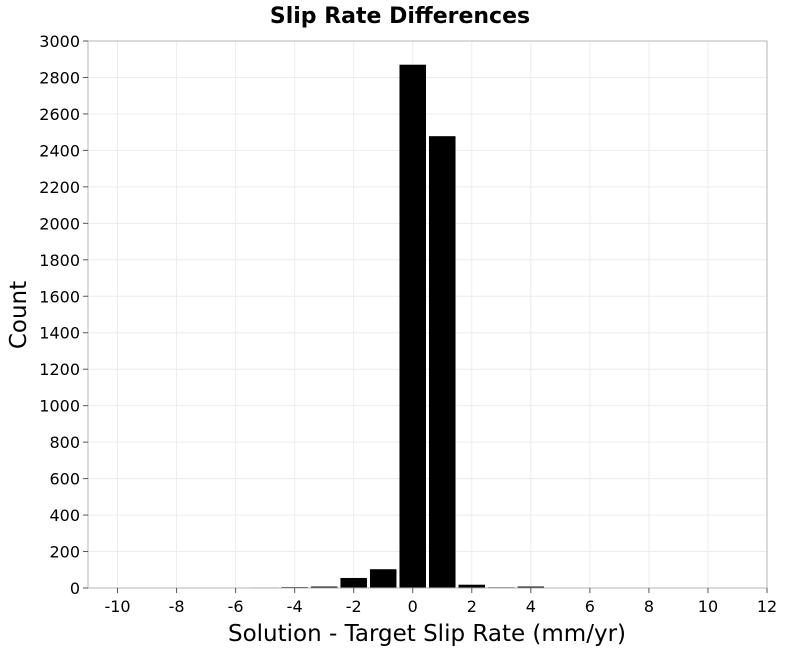 The height and width of the screenshot is (650, 800). I want to click on y-tick-label: 1600, so click(59, 296).